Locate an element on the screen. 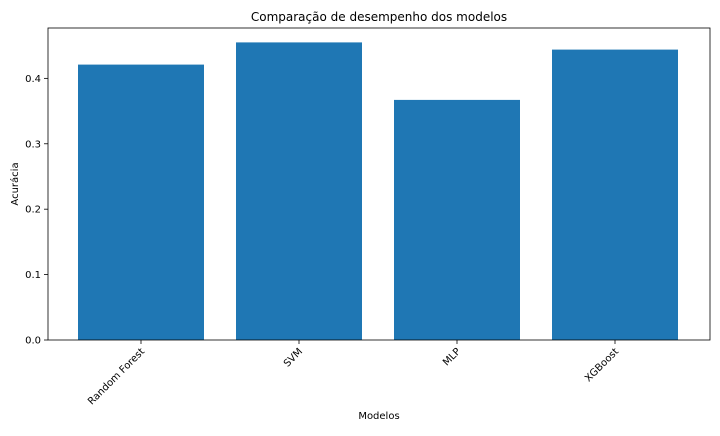  y-axis-label: Acurácia is located at coordinates (15, 183).